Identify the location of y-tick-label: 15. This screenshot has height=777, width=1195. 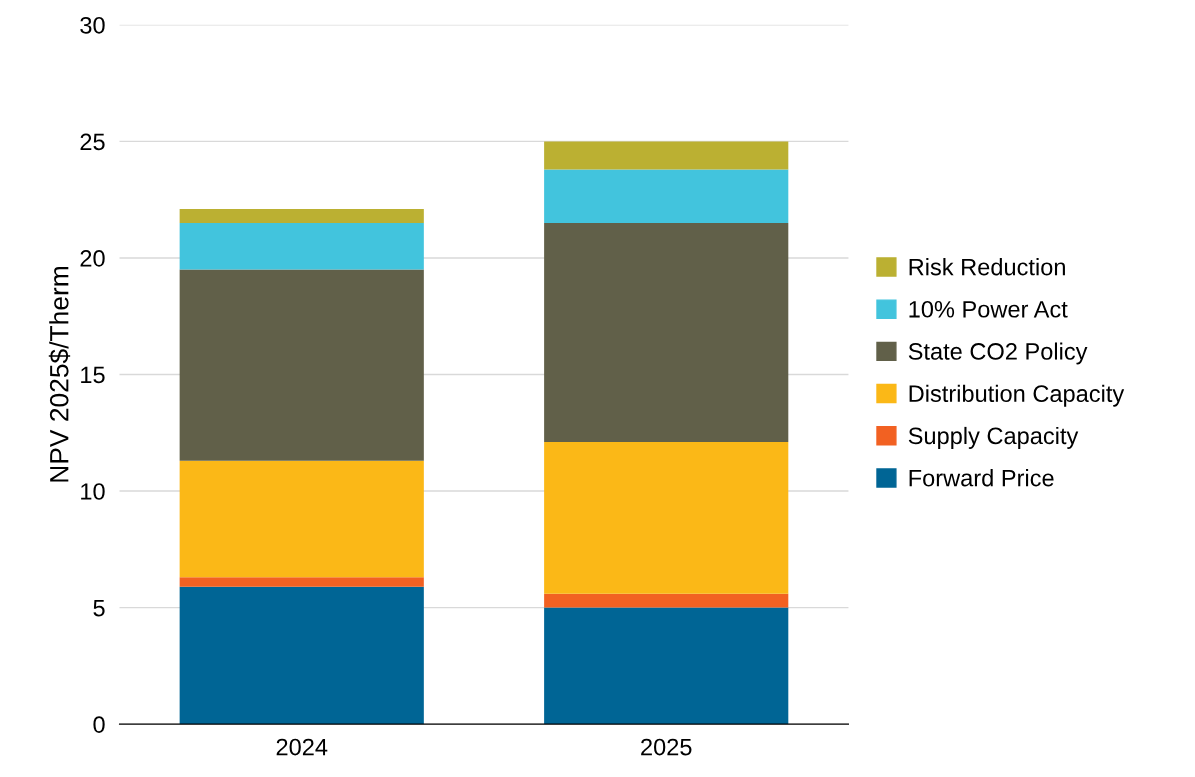
(93, 375).